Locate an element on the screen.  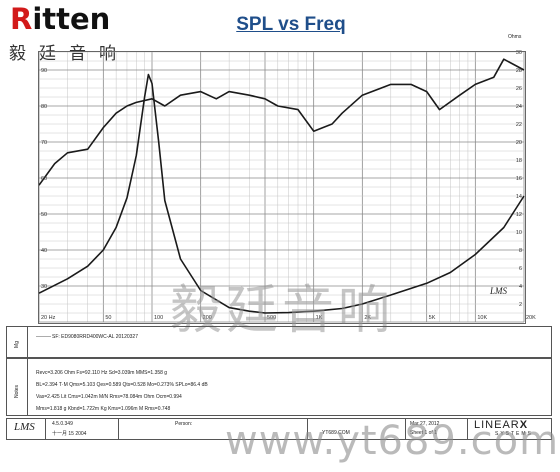
logo-chinese: 毅廷音响 is located at coordinates (69, 54).